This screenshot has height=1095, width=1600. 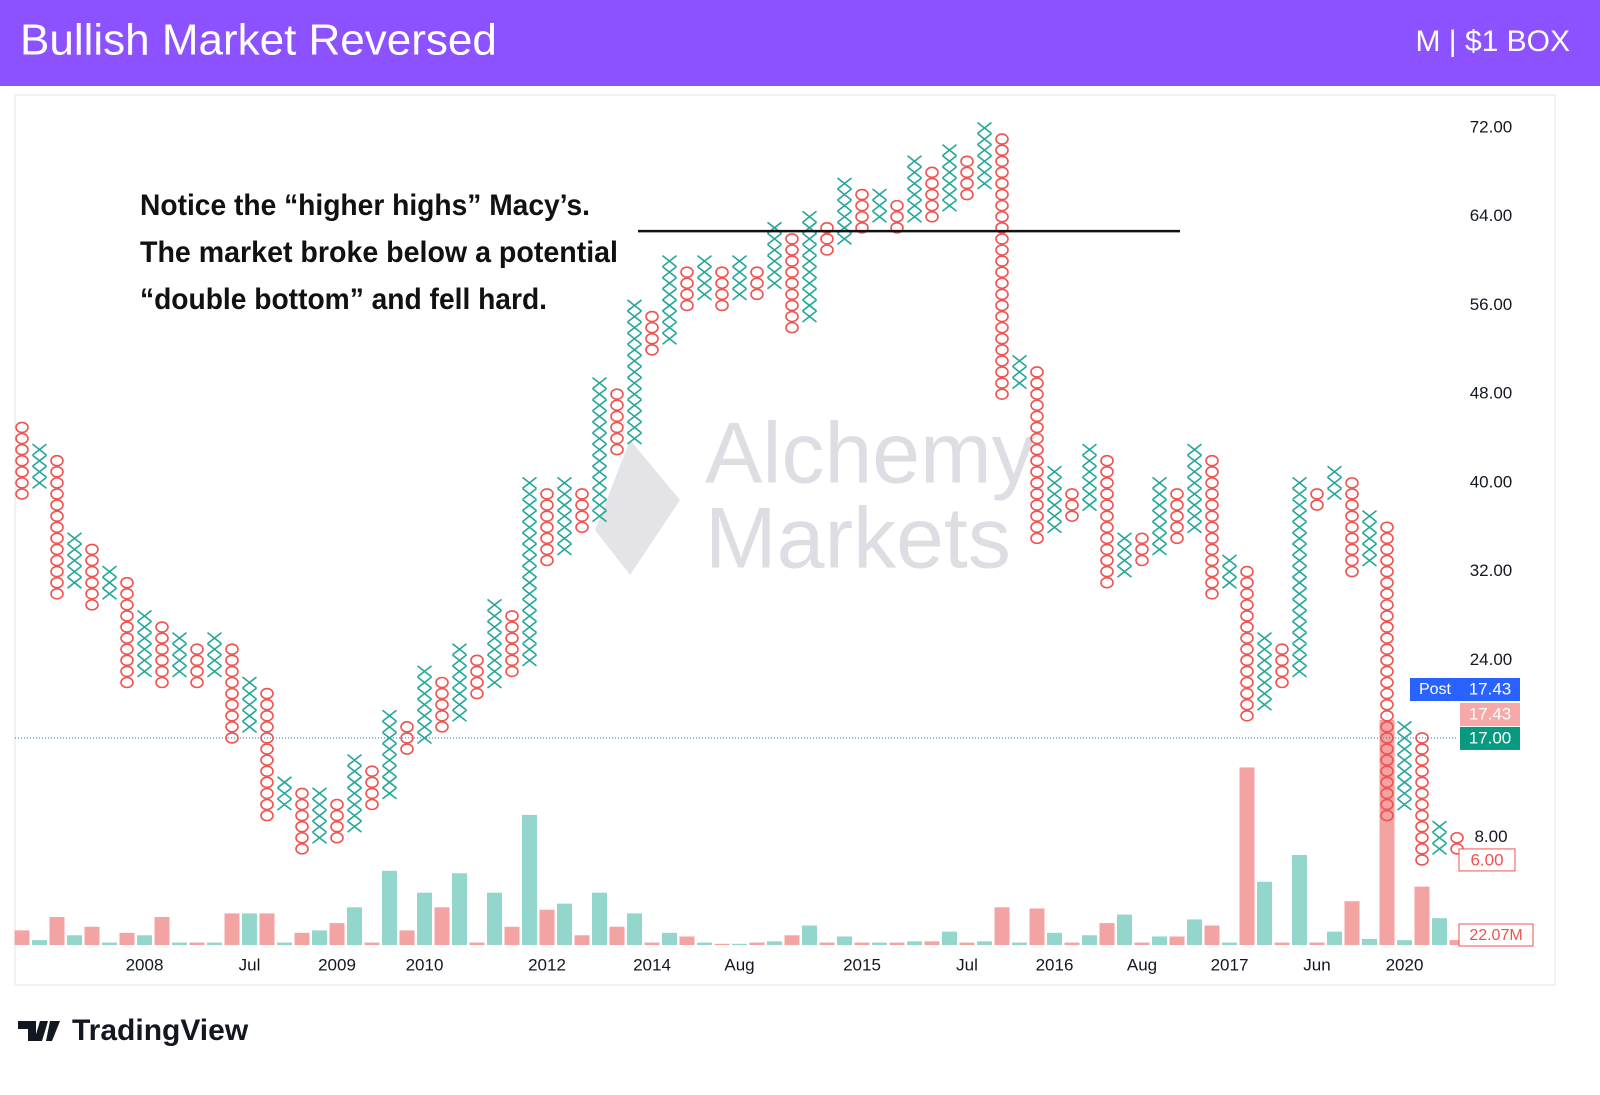 What do you see at coordinates (1142, 964) in the screenshot?
I see `x-tick-label: Aug` at bounding box center [1142, 964].